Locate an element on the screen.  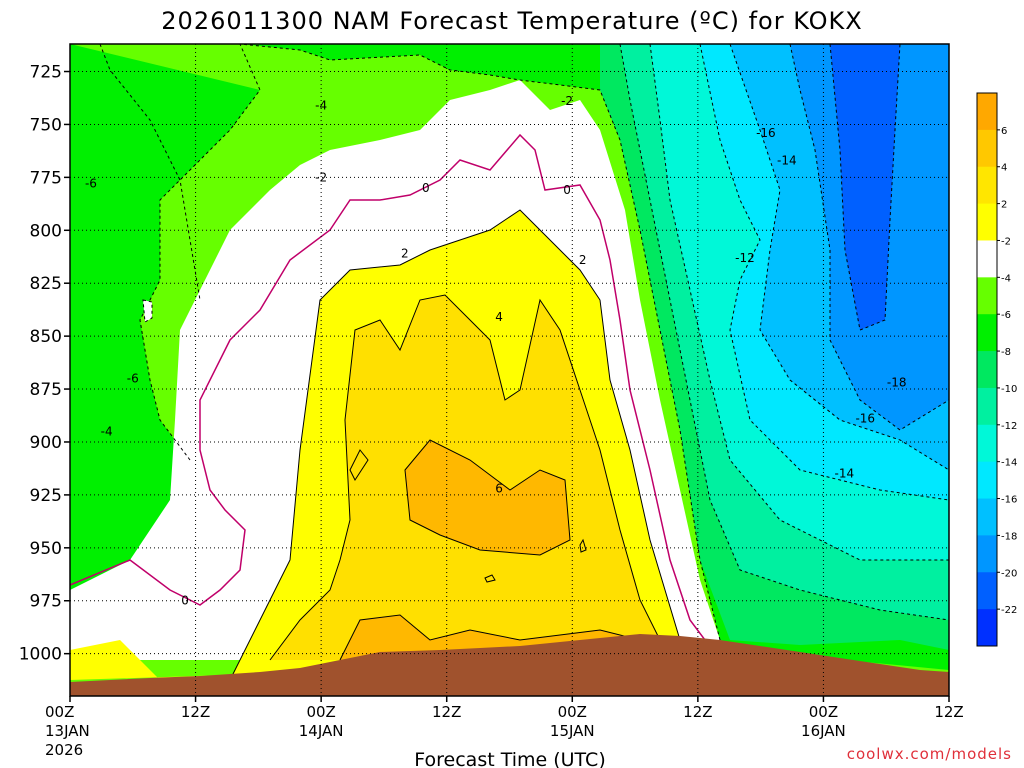
terrain-ground is located at coordinates (509, 665).